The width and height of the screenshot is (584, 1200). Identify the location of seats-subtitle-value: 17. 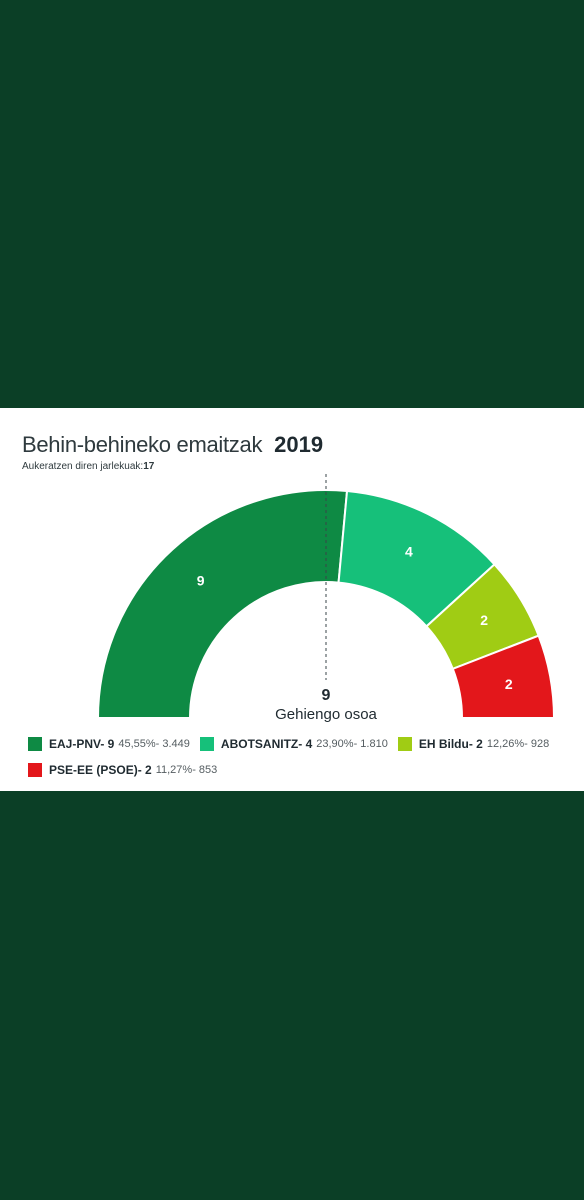
(149, 466).